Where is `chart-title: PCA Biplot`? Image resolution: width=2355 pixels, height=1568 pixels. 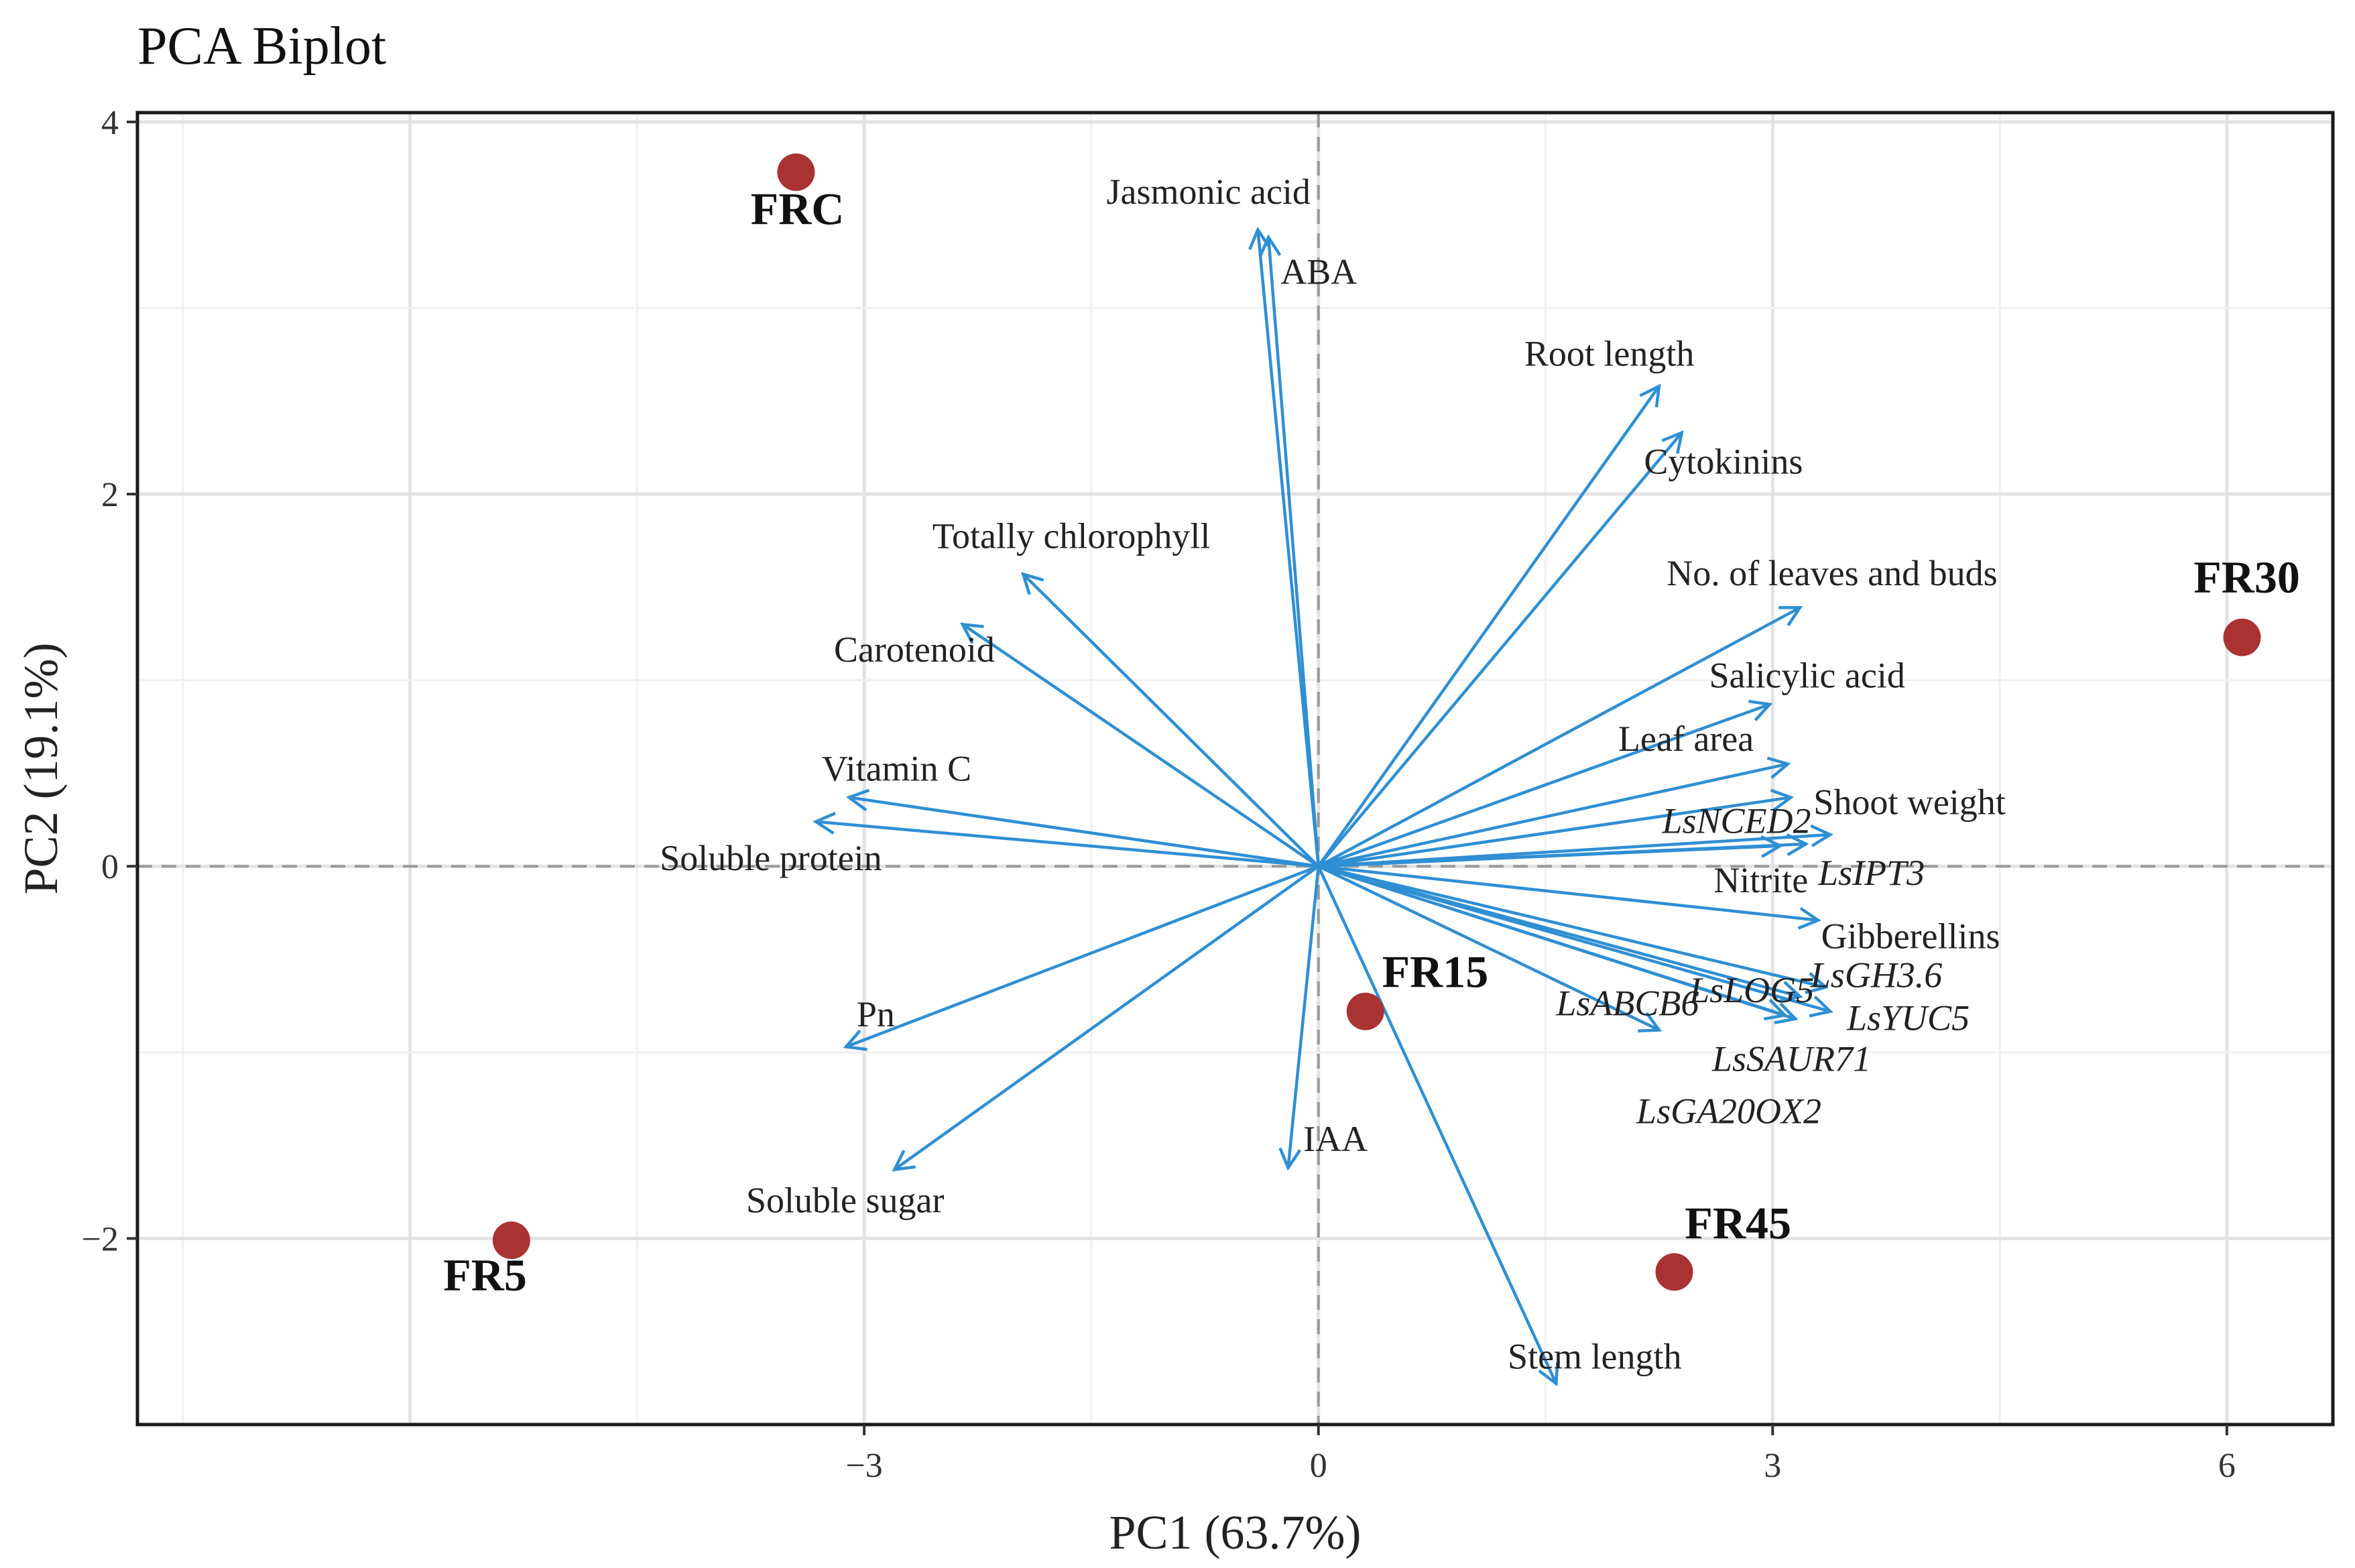 chart-title: PCA Biplot is located at coordinates (261, 46).